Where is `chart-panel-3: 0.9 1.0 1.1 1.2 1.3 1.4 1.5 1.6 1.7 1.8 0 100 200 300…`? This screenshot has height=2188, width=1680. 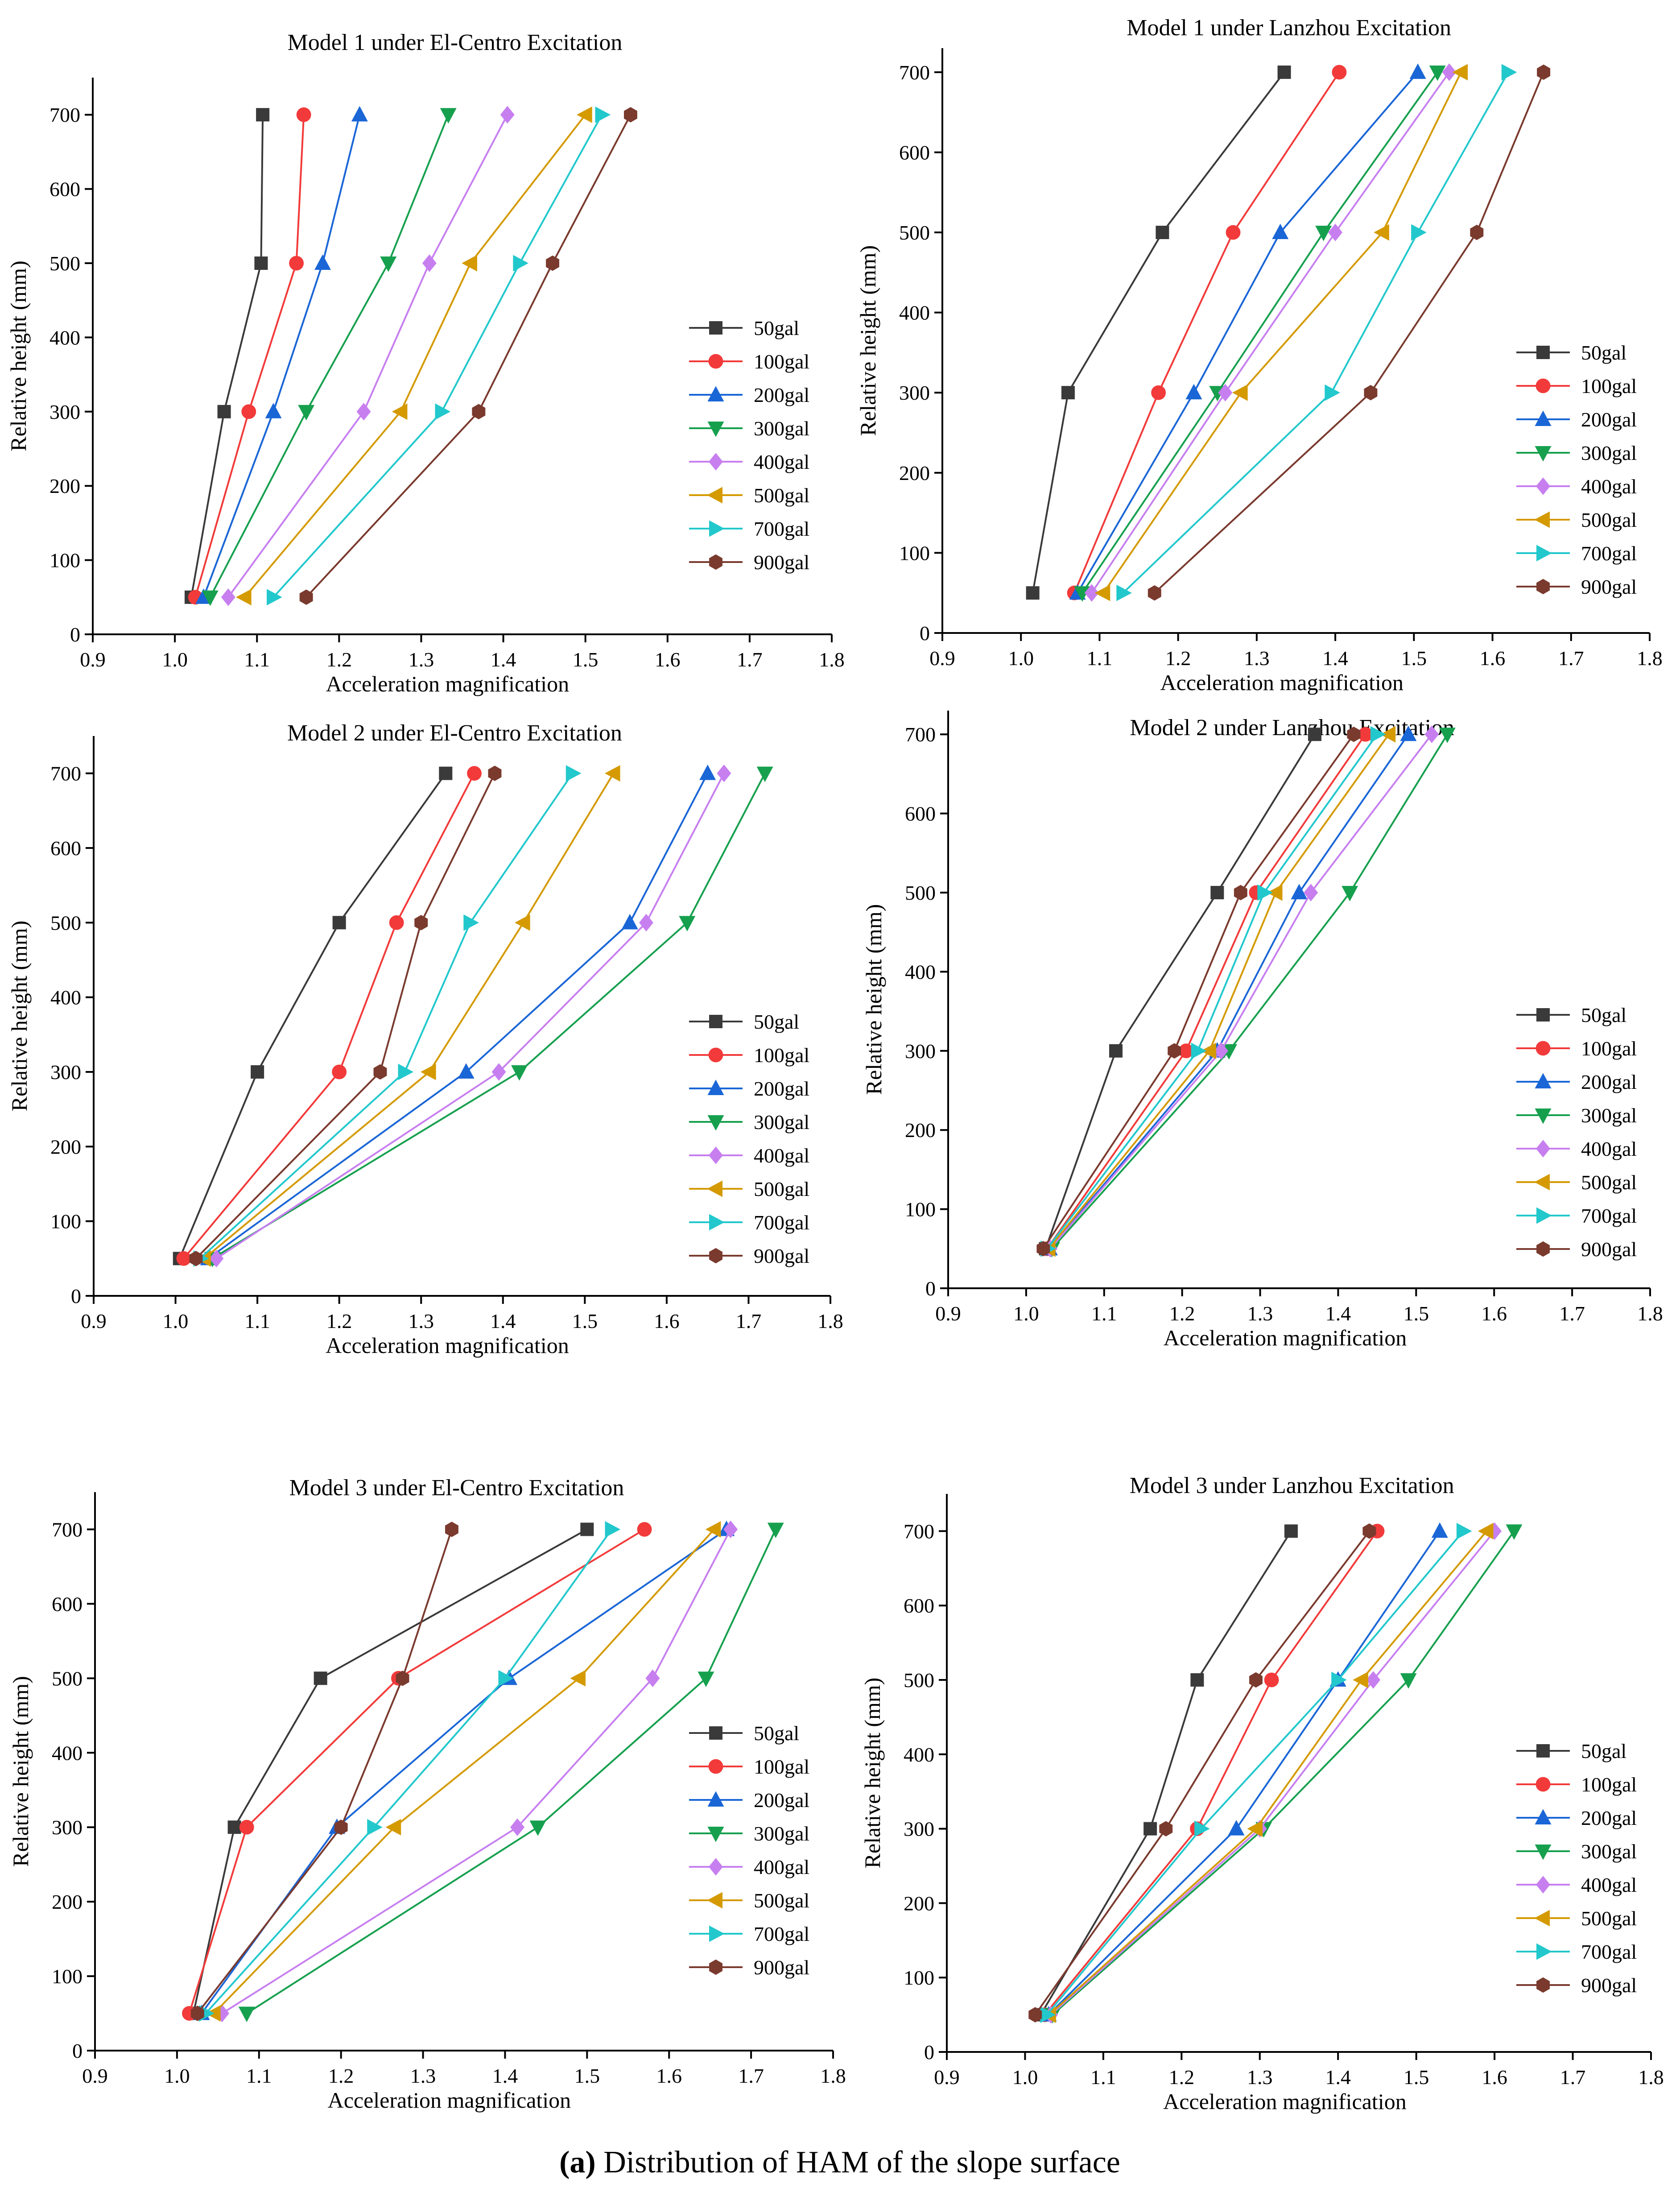
chart-panel-3: 0.9 1.0 1.1 1.2 1.3 1.4 1.5 1.6 1.7 1.8 0 100 200 300… is located at coordinates (425, 1039).